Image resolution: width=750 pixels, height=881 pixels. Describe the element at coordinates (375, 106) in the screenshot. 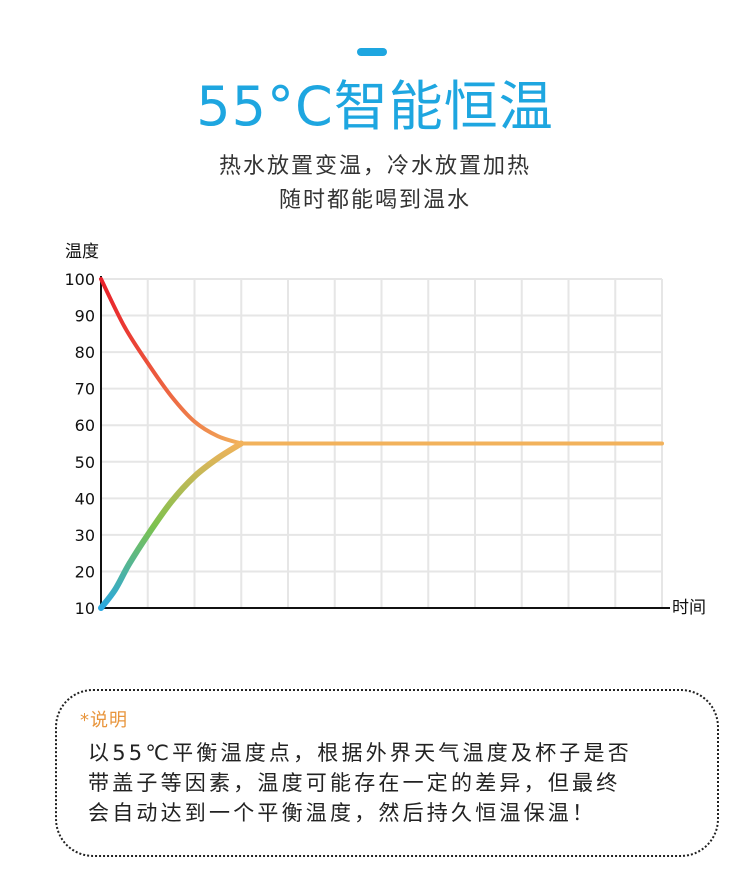

I see `page-title: 55°C智能恒温` at that location.